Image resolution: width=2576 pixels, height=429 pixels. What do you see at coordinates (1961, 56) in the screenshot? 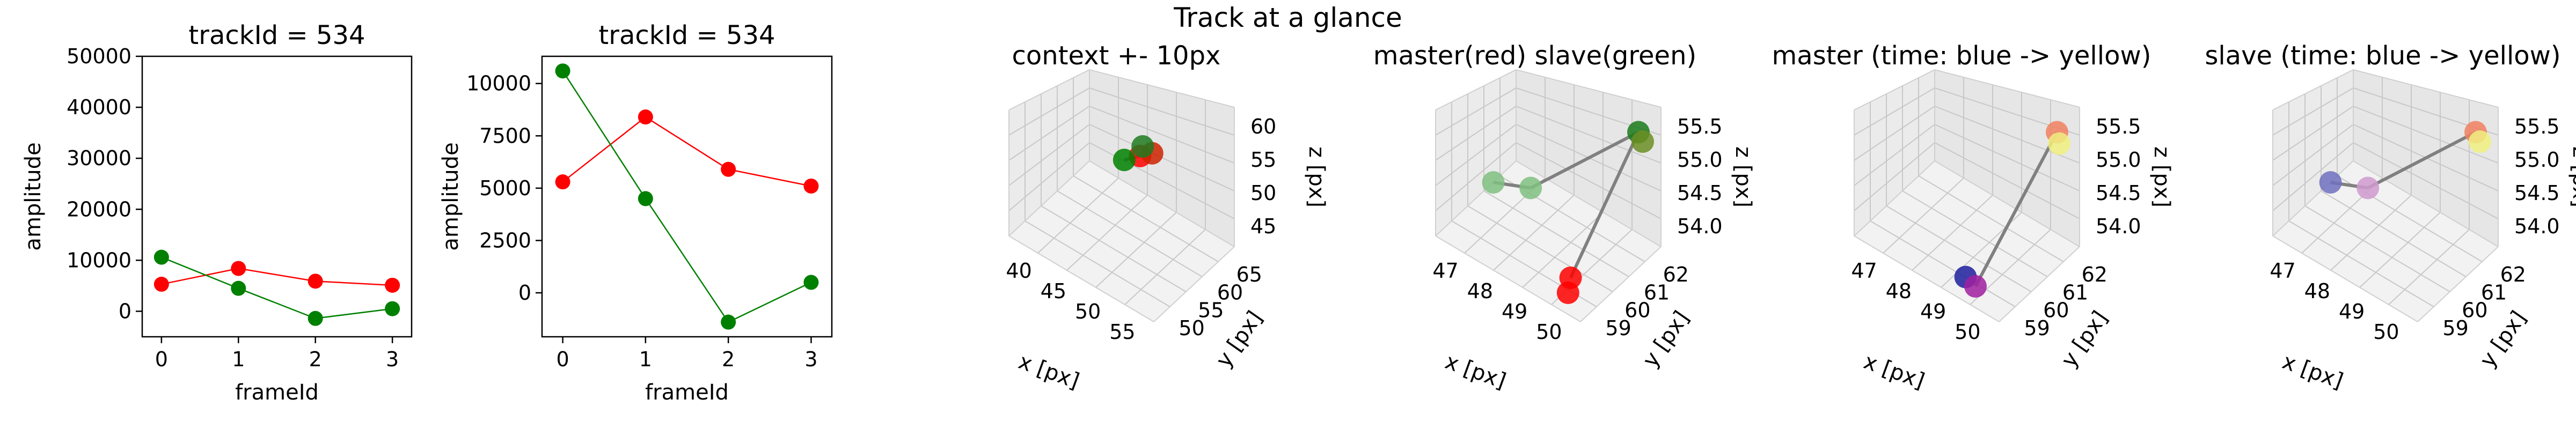
I see `chart-title: master (time: blue -> yellow)` at bounding box center [1961, 56].